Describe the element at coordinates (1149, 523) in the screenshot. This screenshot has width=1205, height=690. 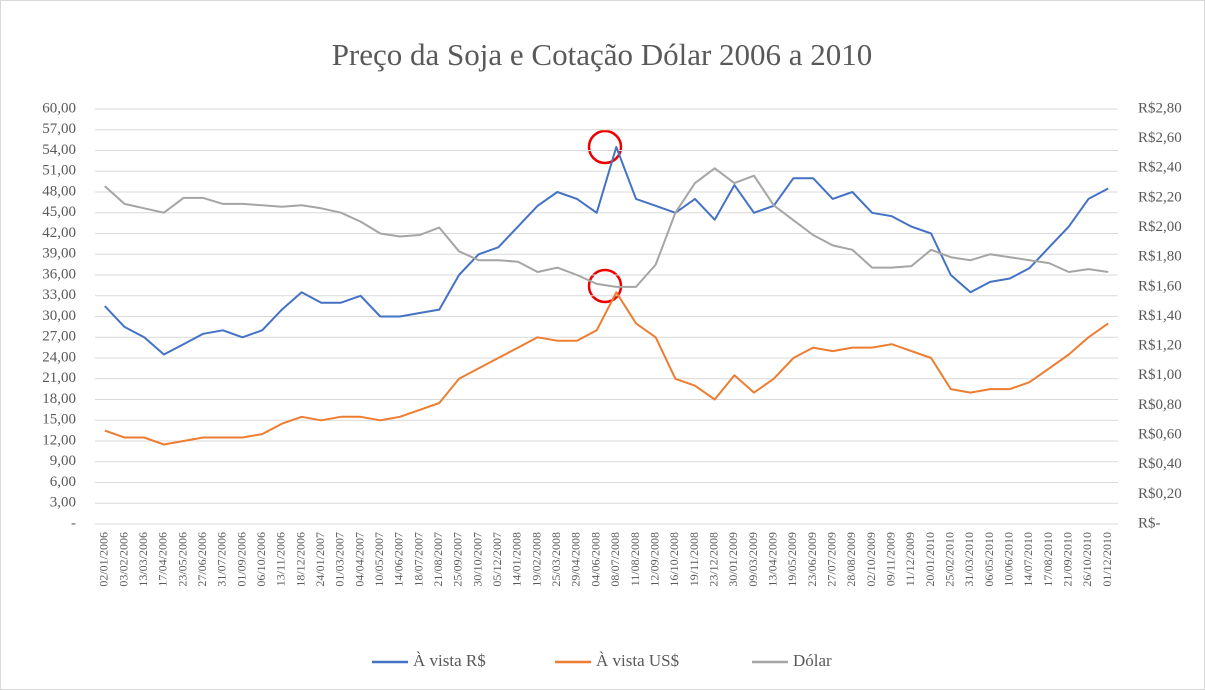
I see `y2-tick-label: R$-` at that location.